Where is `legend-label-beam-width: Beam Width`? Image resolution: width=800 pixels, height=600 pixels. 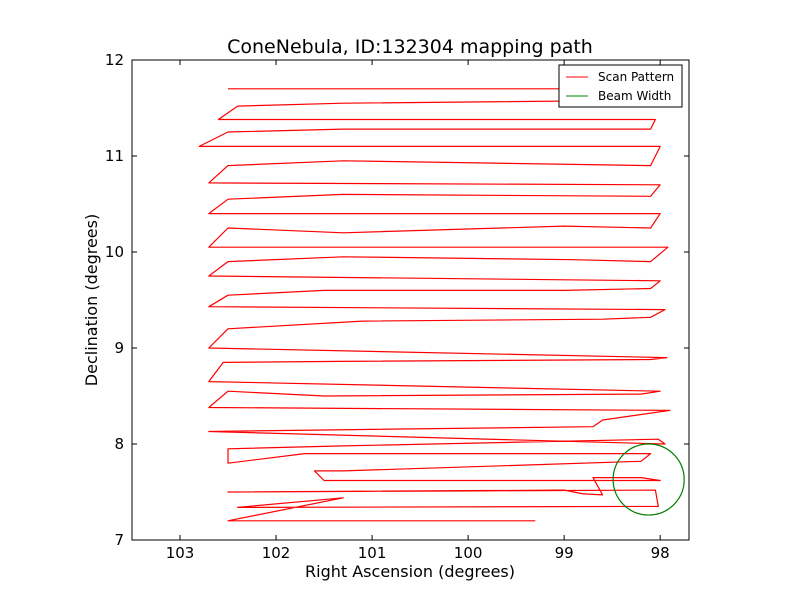
legend-label-beam-width: Beam Width is located at coordinates (634, 96).